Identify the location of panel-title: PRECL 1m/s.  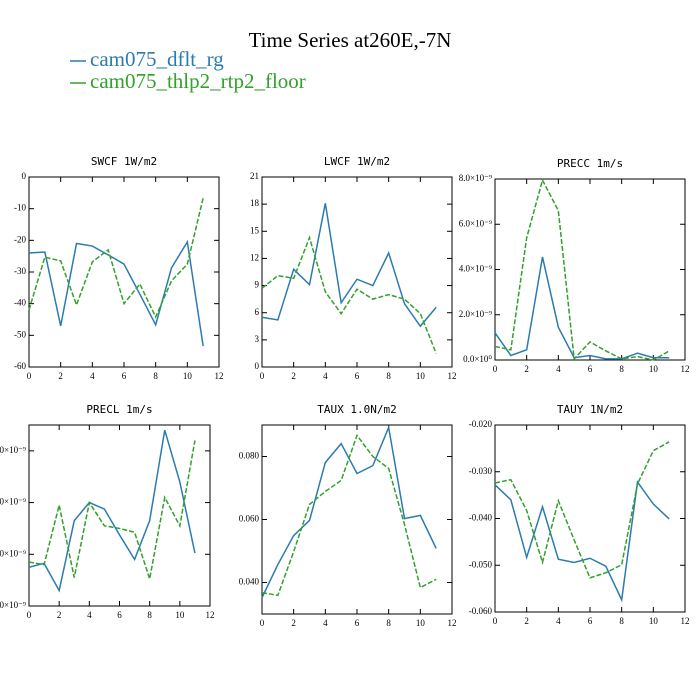
(119, 409).